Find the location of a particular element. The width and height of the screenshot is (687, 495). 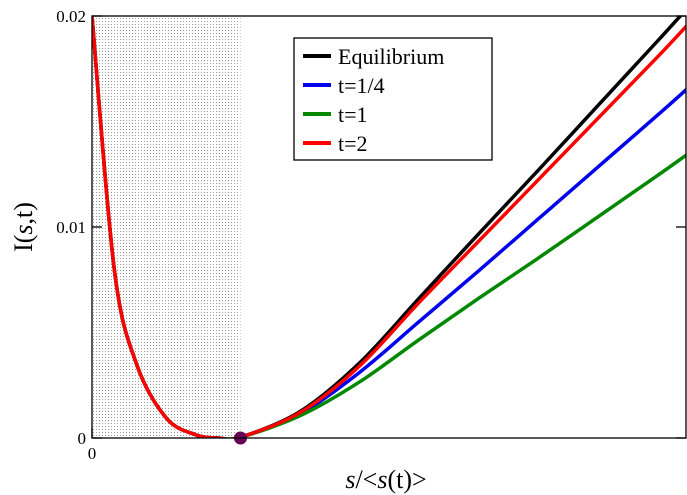

legend-label: Equilibrium is located at coordinates (391, 56).